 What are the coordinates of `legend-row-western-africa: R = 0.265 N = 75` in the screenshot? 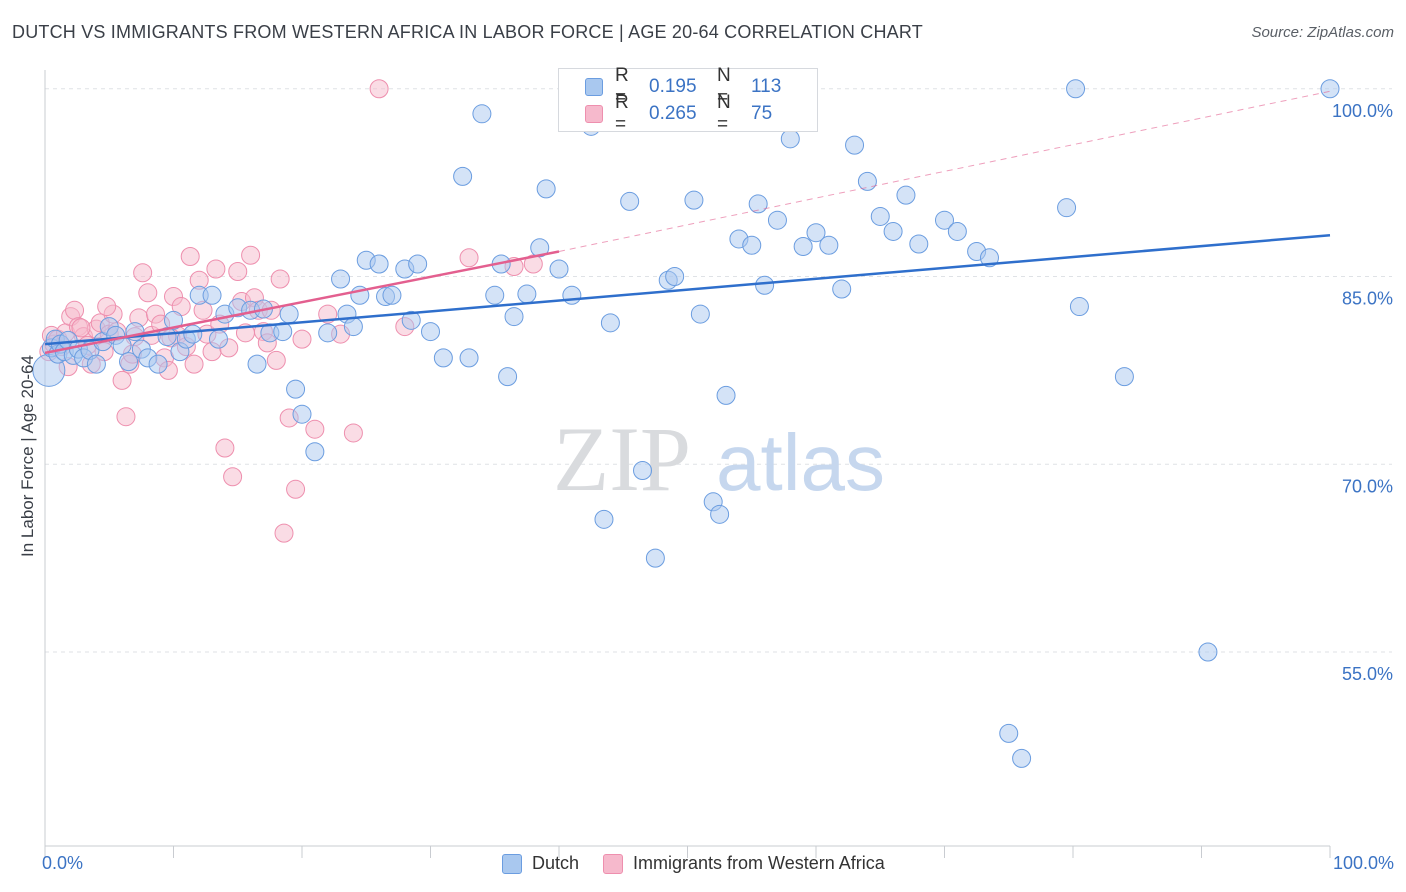 It's located at (679, 113).